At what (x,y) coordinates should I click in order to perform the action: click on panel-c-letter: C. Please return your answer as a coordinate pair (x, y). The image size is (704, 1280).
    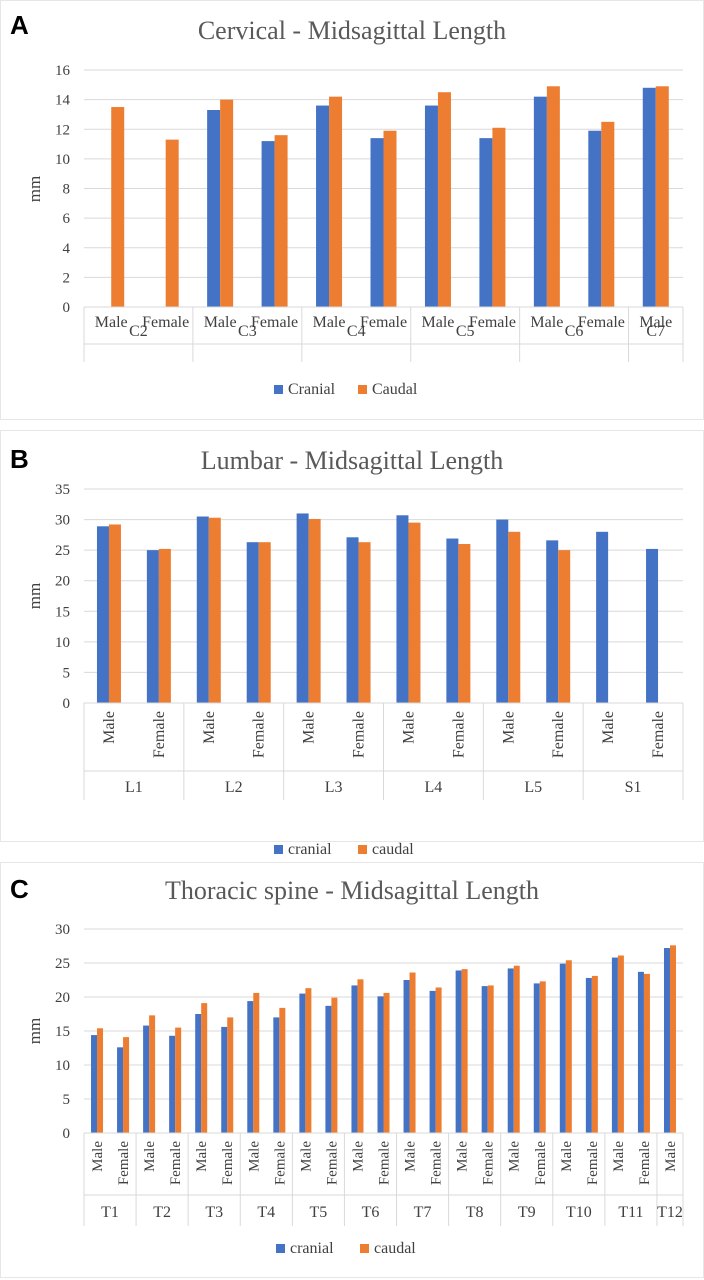
    Looking at the image, I should click on (19, 889).